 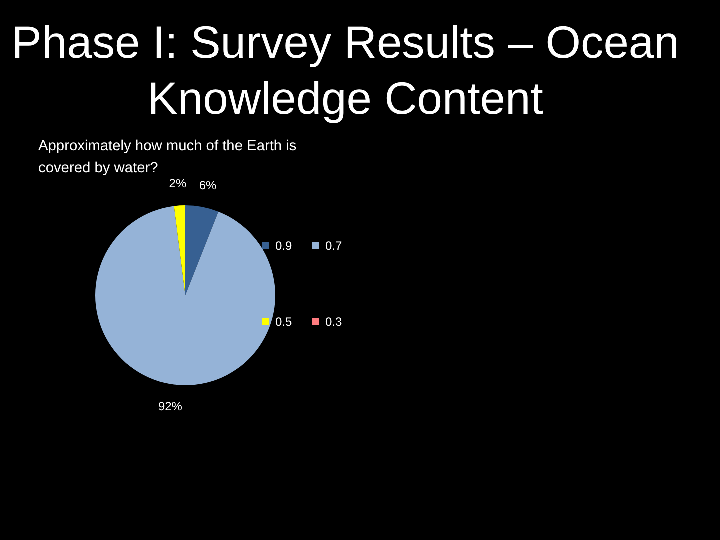 I want to click on legend-label: 0.3, so click(x=334, y=322).